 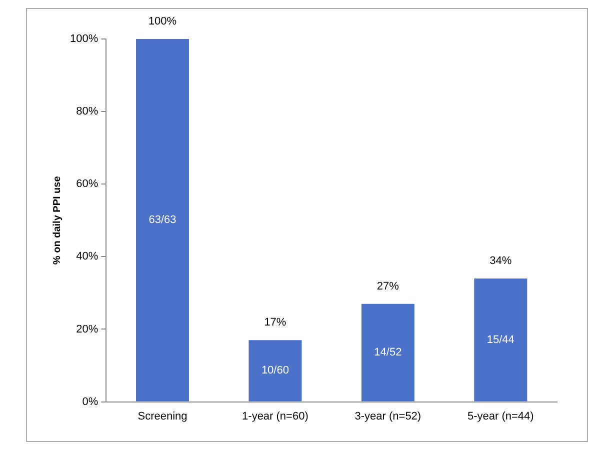 What do you see at coordinates (57, 220) in the screenshot?
I see `y-axis-title: % on daily PPI use` at bounding box center [57, 220].